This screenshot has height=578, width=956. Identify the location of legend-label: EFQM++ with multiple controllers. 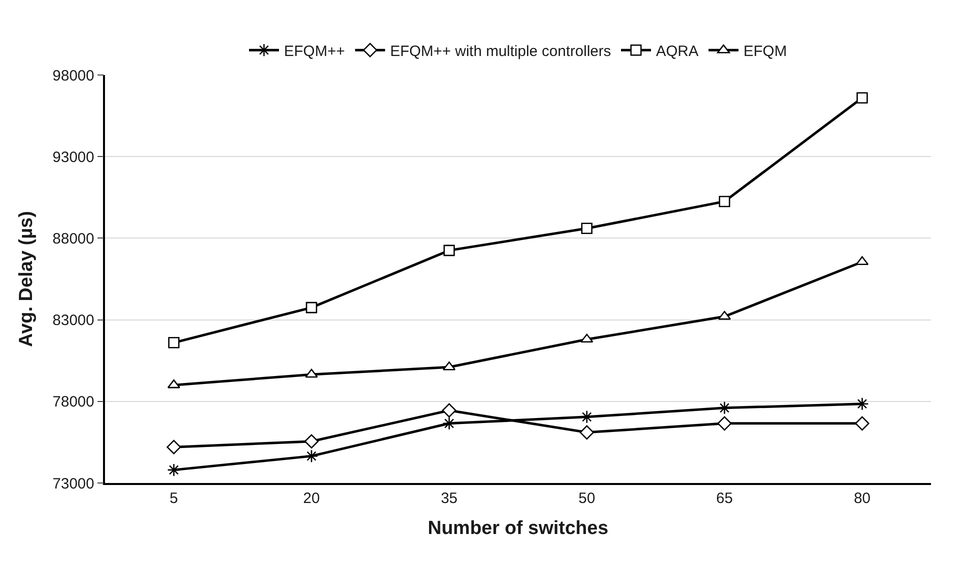
(500, 51).